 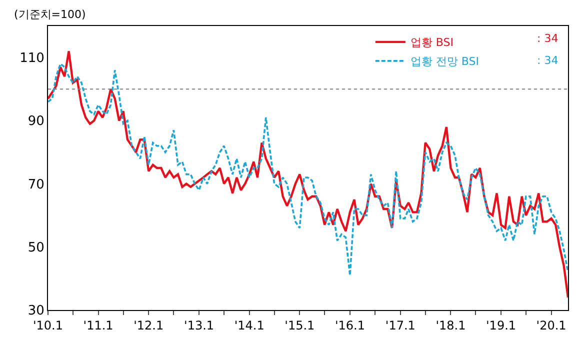 What do you see at coordinates (249, 325) in the screenshot?
I see `x-tick-label: '14.1` at bounding box center [249, 325].